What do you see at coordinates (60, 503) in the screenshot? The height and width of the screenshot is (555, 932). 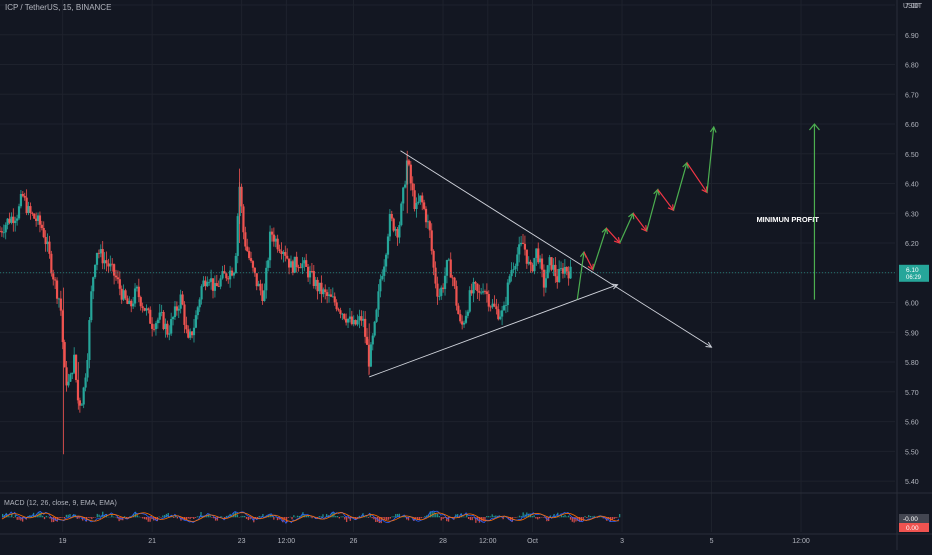 I see `macd-indicator-label: MACD (12, 26, close, 9, EMA, EMA)` at bounding box center [60, 503].